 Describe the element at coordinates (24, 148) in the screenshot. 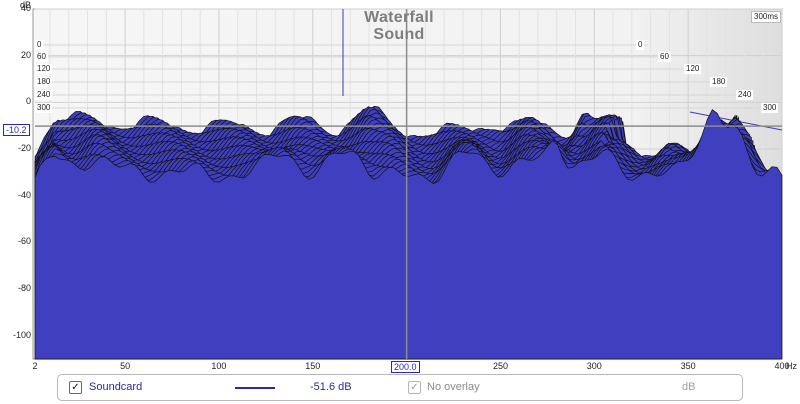

I see `y-tick-label: -20` at that location.